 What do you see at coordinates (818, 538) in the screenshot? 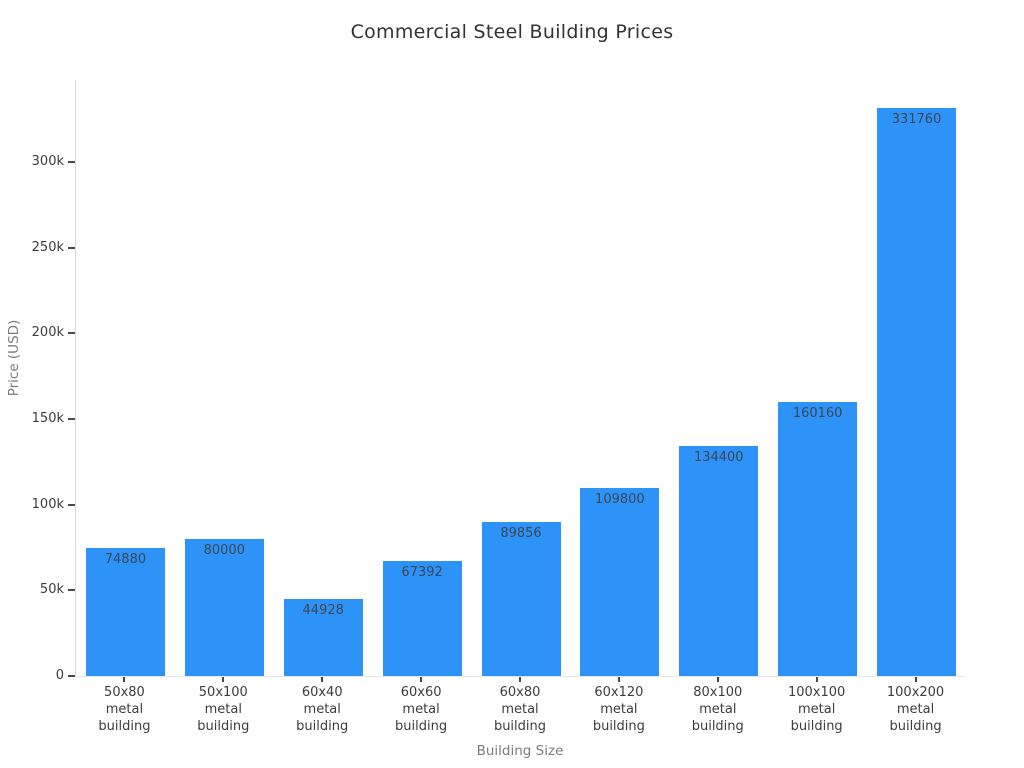
I see `bar: 160160` at bounding box center [818, 538].